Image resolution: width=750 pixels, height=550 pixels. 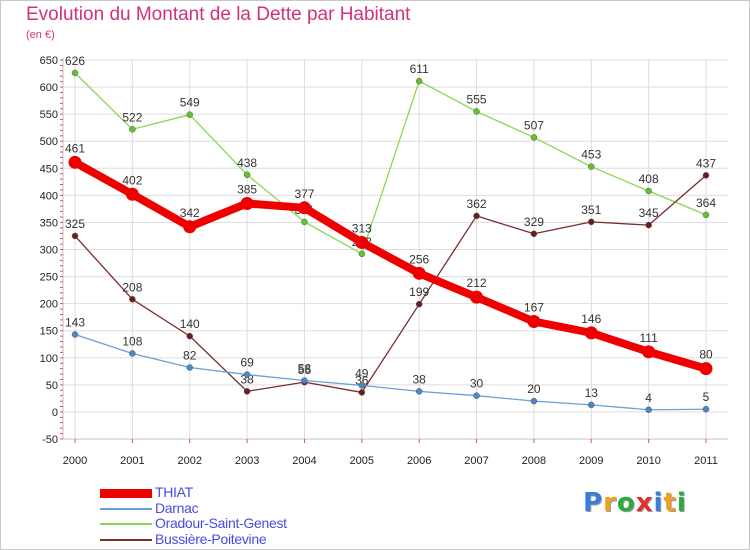 I want to click on y-tick-label: 350, so click(x=49, y=223).